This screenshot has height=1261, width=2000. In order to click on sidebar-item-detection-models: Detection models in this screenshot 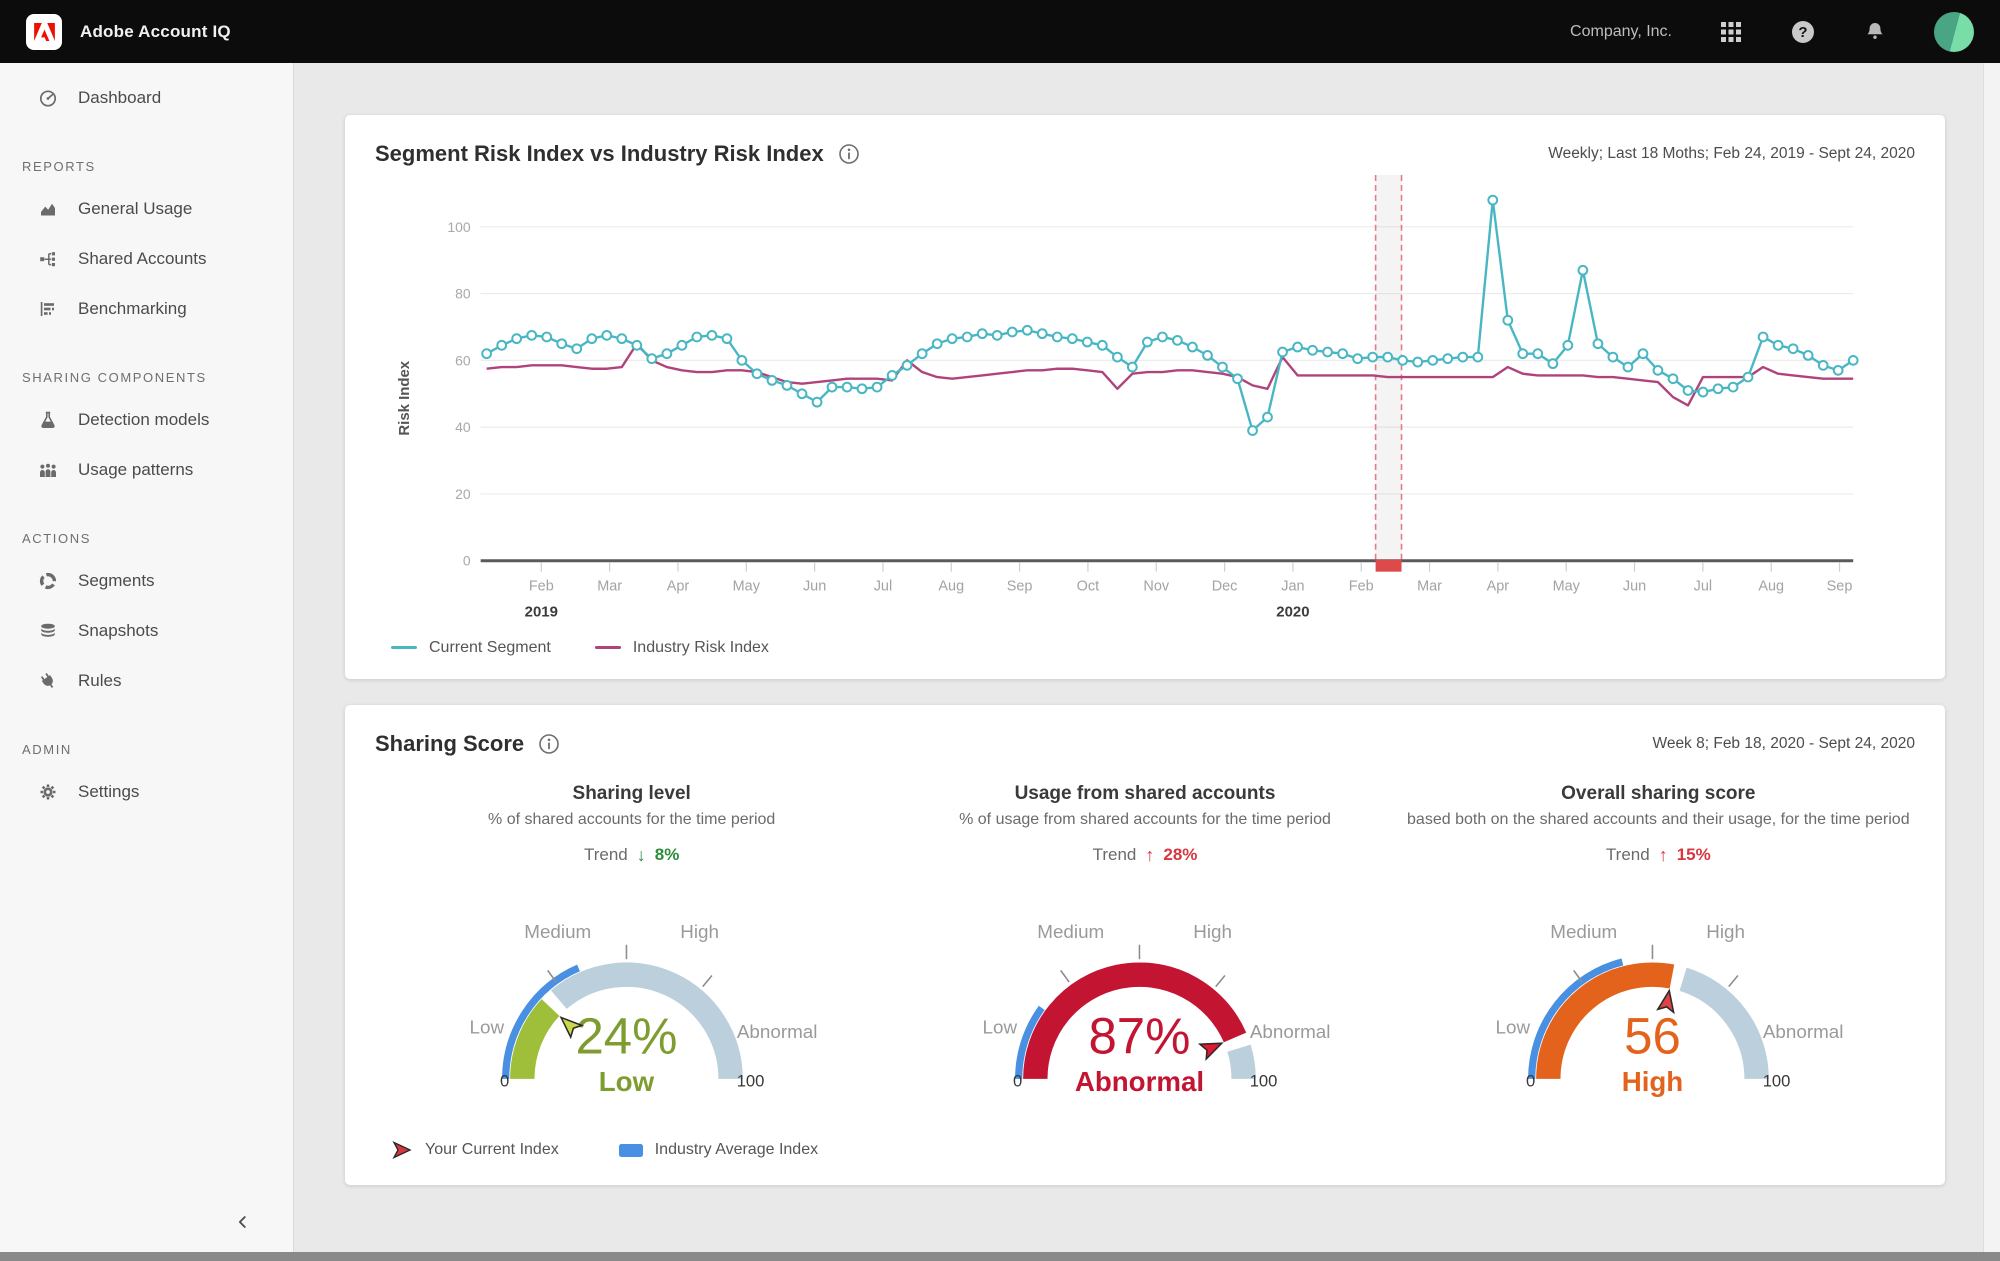, I will do `click(146, 420)`.